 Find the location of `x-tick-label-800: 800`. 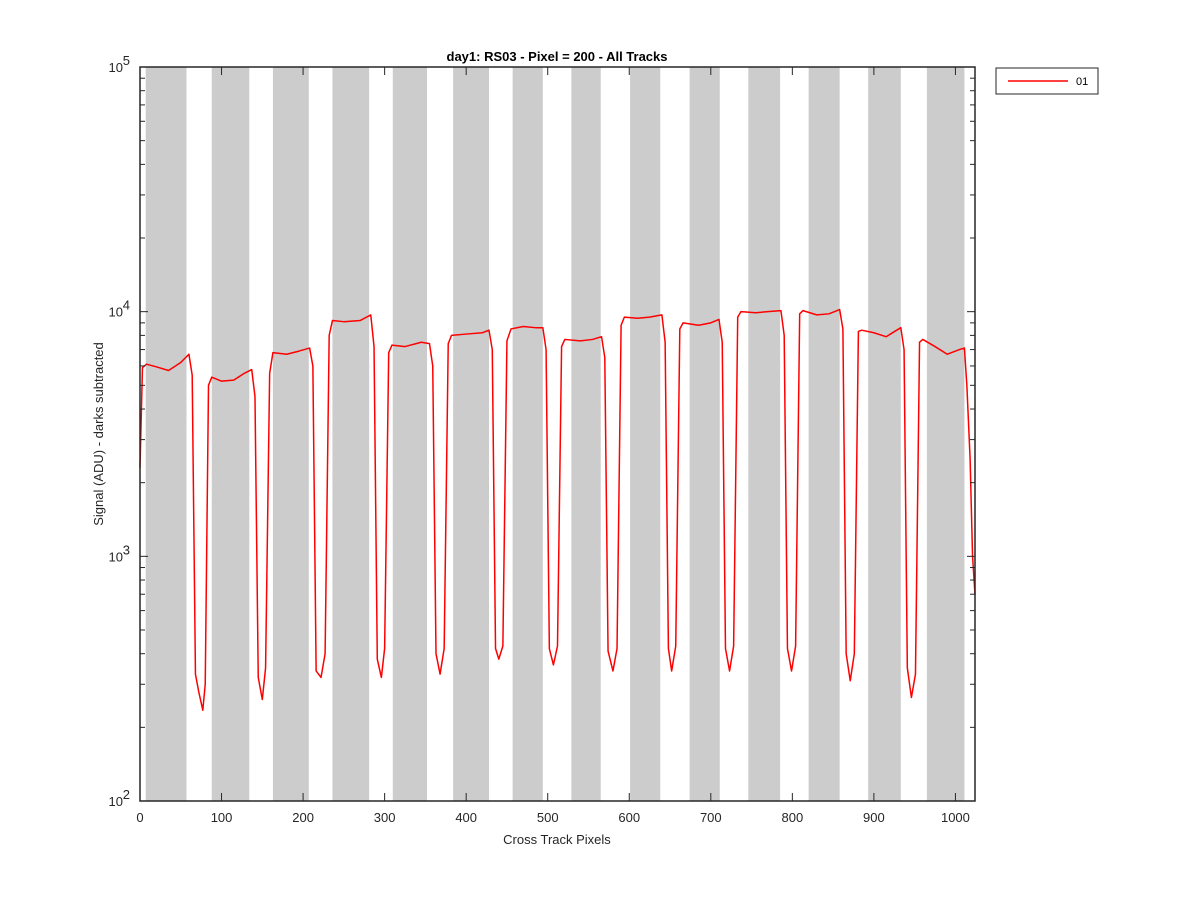

x-tick-label-800: 800 is located at coordinates (792, 817).